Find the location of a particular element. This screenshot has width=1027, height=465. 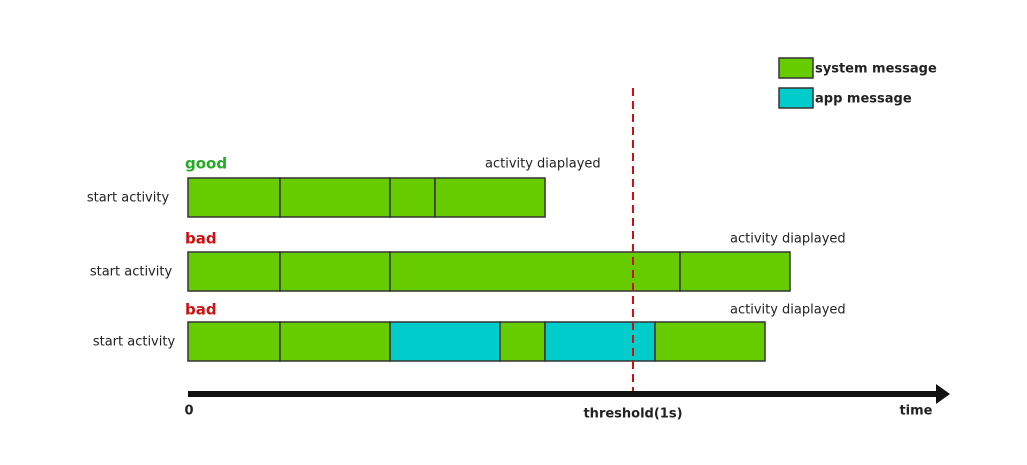

time-axis is located at coordinates (569, 394).